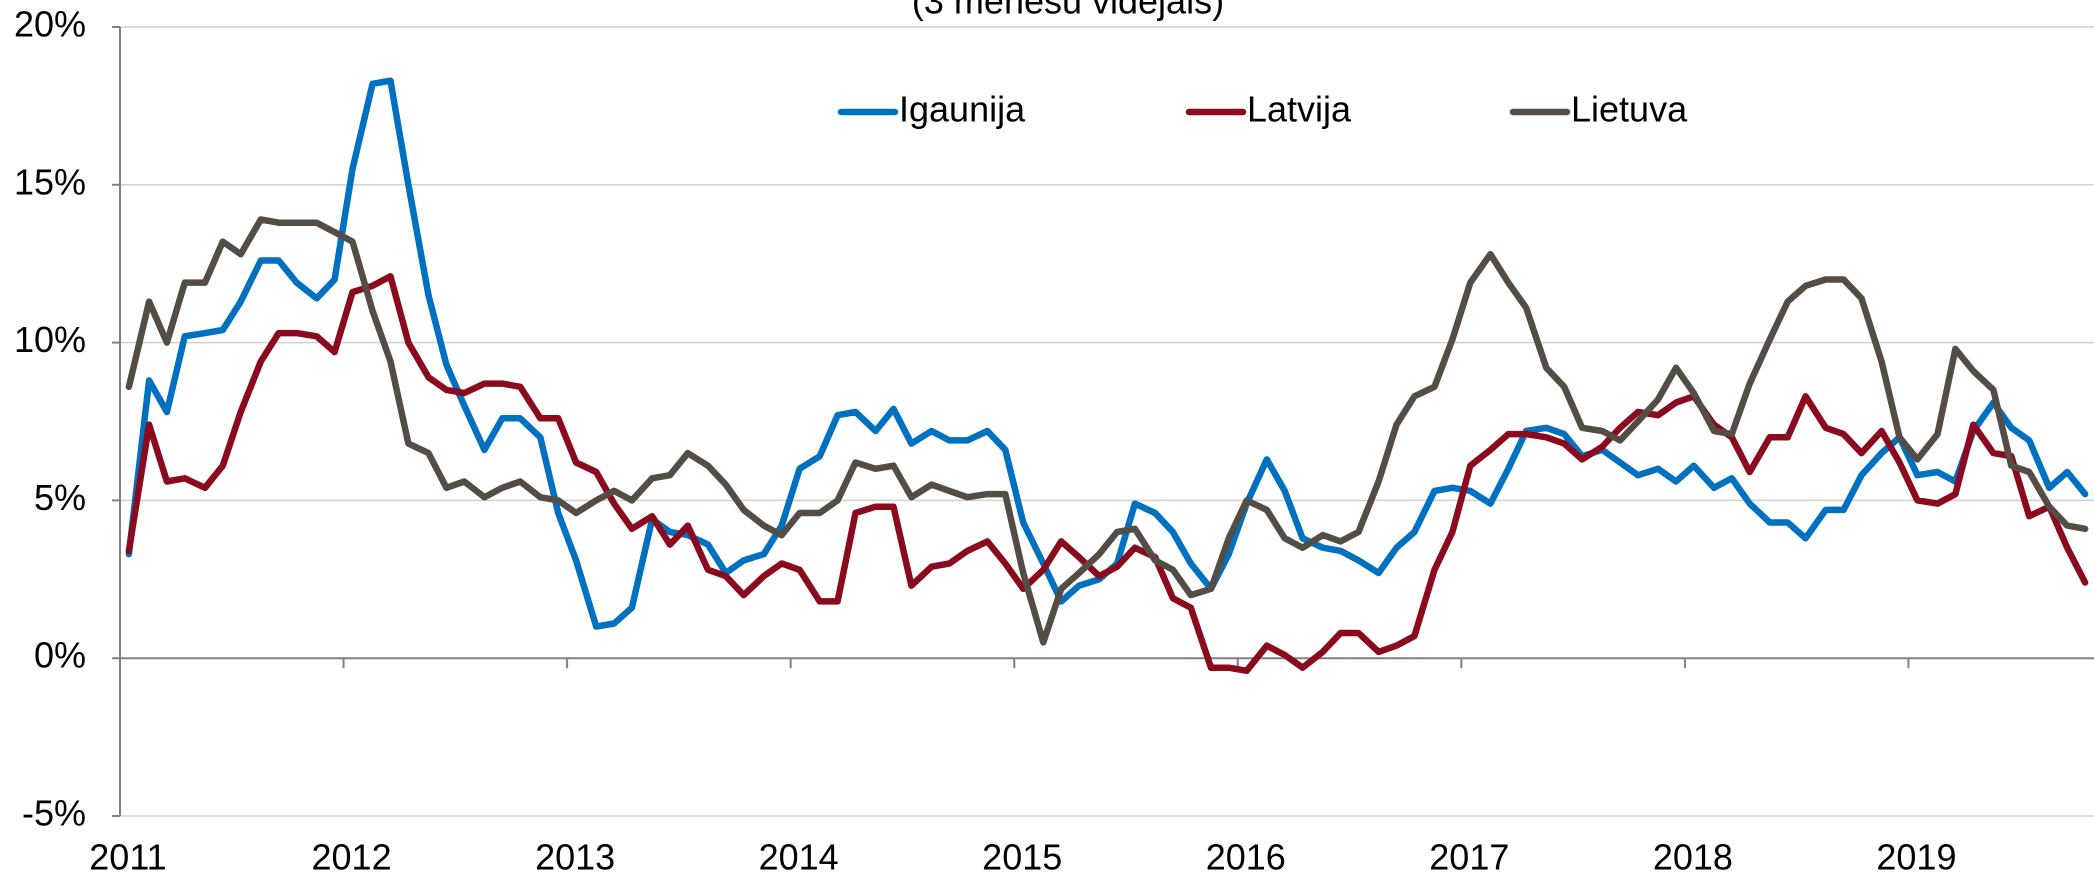 The image size is (2094, 877). Describe the element at coordinates (54, 813) in the screenshot. I see `y-tick-label: -5%` at that location.